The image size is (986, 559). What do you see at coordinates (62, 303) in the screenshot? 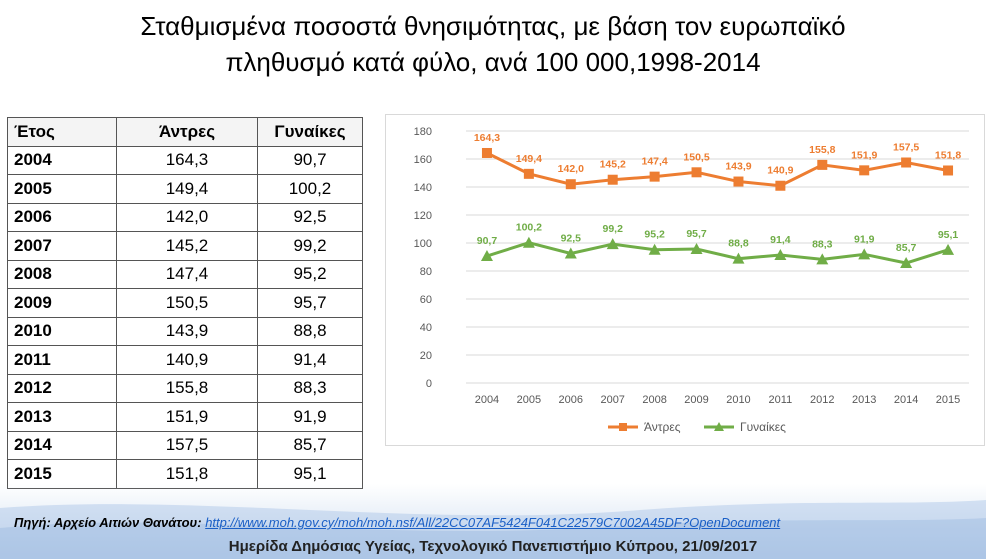
I see `cell-year: 2009` at bounding box center [62, 303].